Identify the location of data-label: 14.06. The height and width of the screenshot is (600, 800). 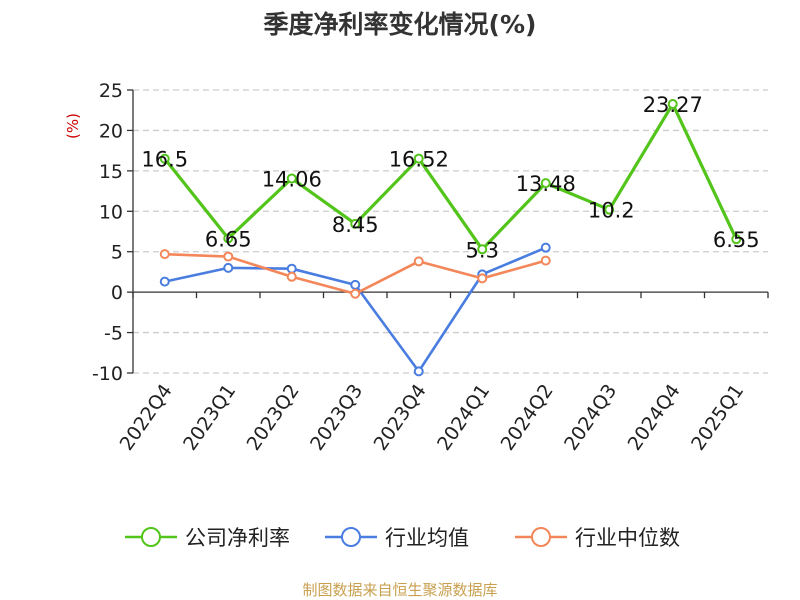
(292, 179).